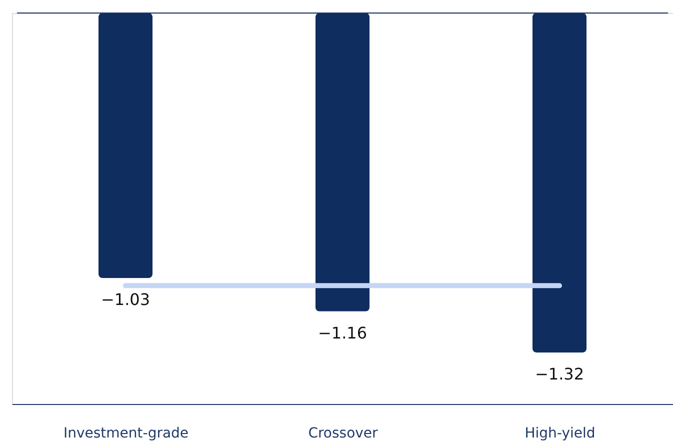 This screenshot has width=673, height=448. What do you see at coordinates (343, 332) in the screenshot?
I see `data-label: −1.16` at bounding box center [343, 332].